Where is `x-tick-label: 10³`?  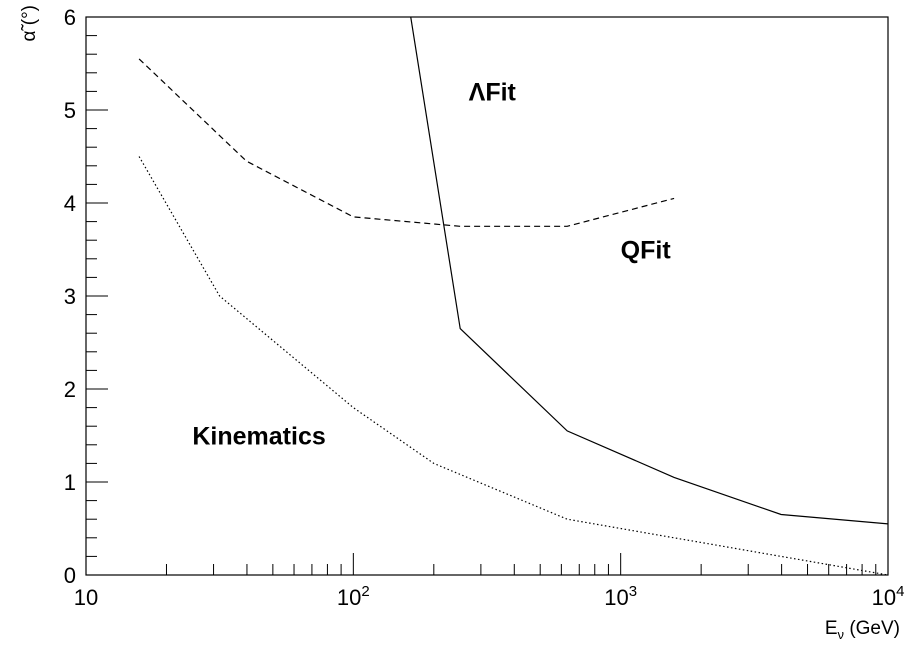
x-tick-label: 10³ is located at coordinates (620, 596).